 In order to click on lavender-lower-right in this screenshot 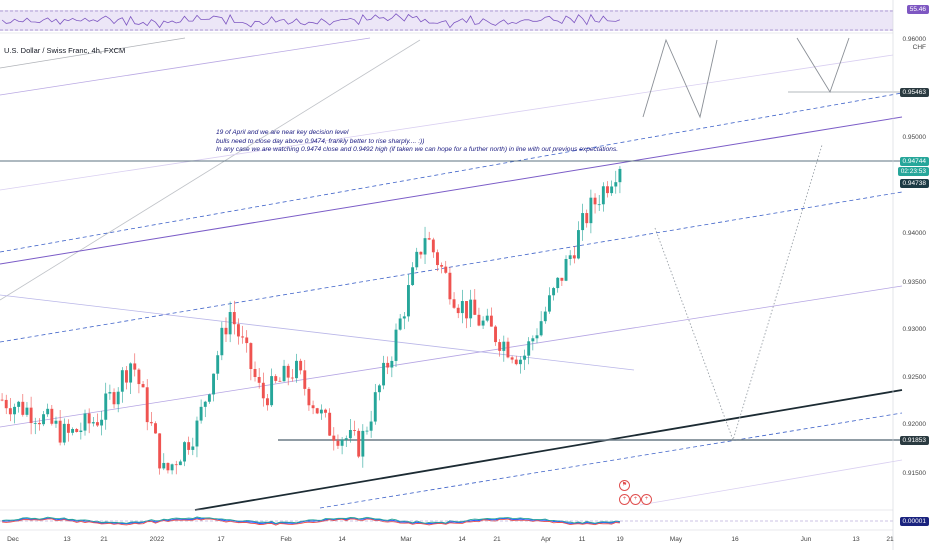, I will do `click(771, 482)`.